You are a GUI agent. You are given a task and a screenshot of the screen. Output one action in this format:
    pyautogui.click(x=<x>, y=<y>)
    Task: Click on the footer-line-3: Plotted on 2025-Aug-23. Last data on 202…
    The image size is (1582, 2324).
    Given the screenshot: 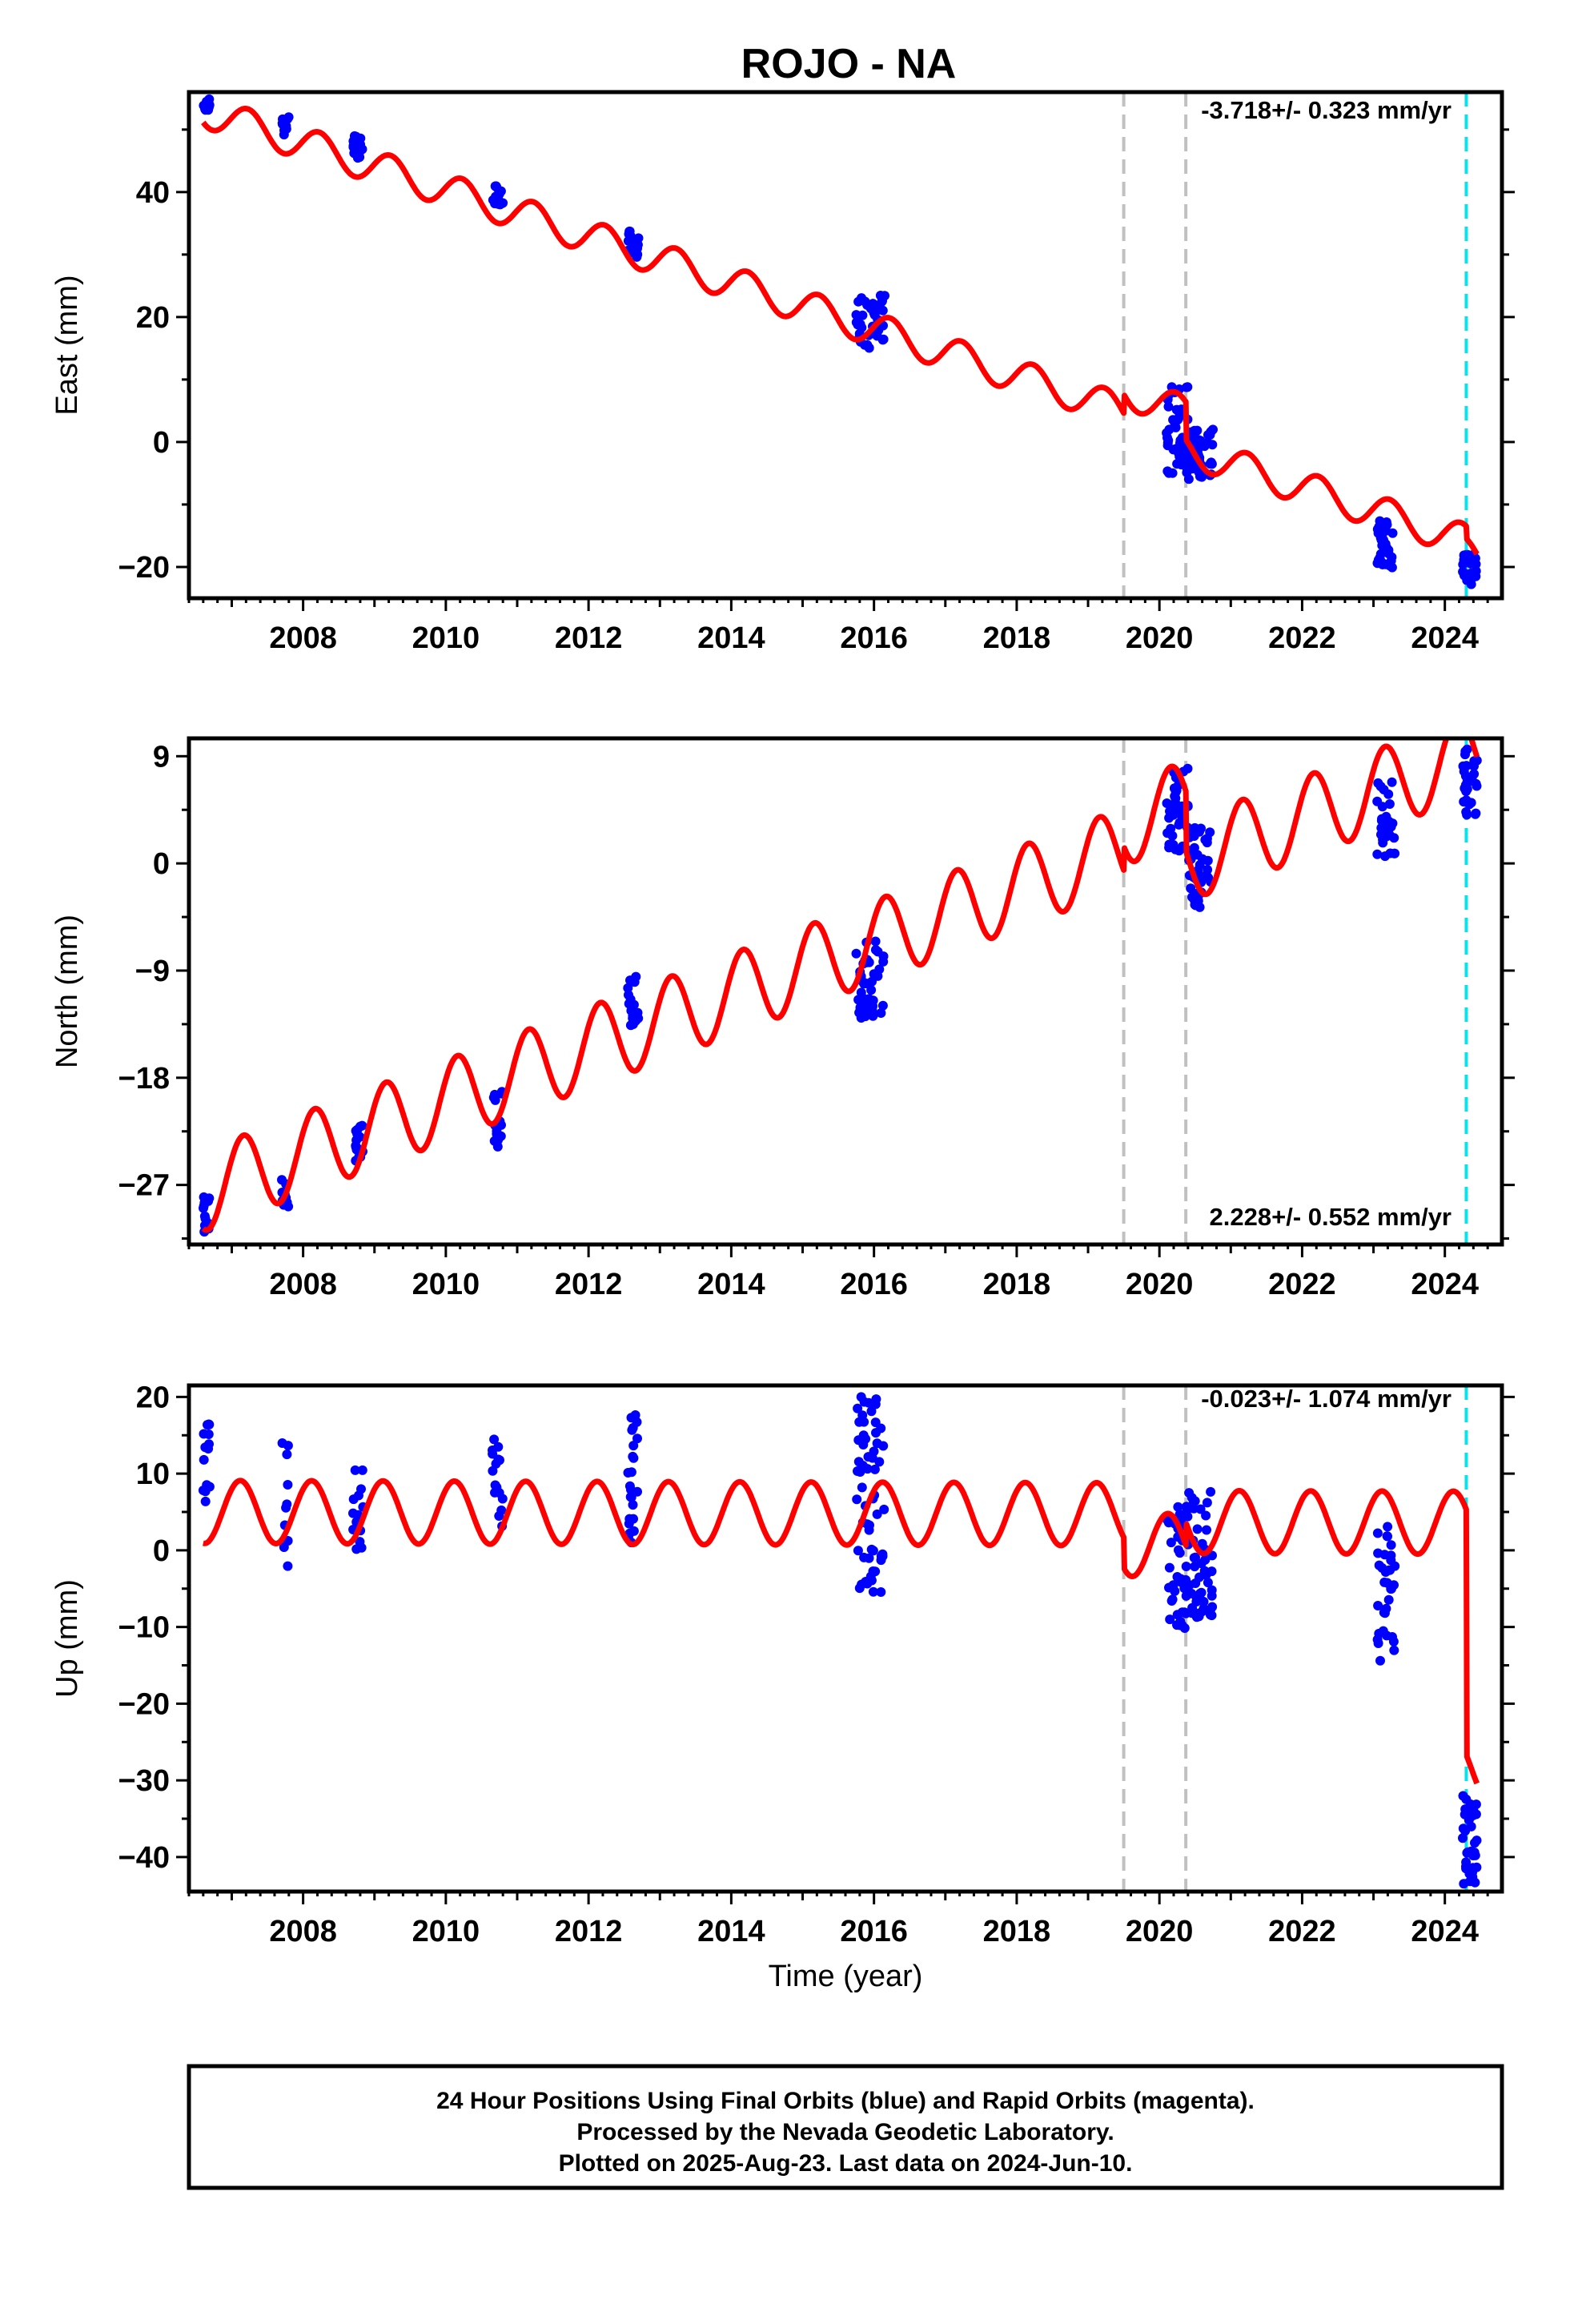 What is the action you would take?
    pyautogui.click(x=846, y=2163)
    